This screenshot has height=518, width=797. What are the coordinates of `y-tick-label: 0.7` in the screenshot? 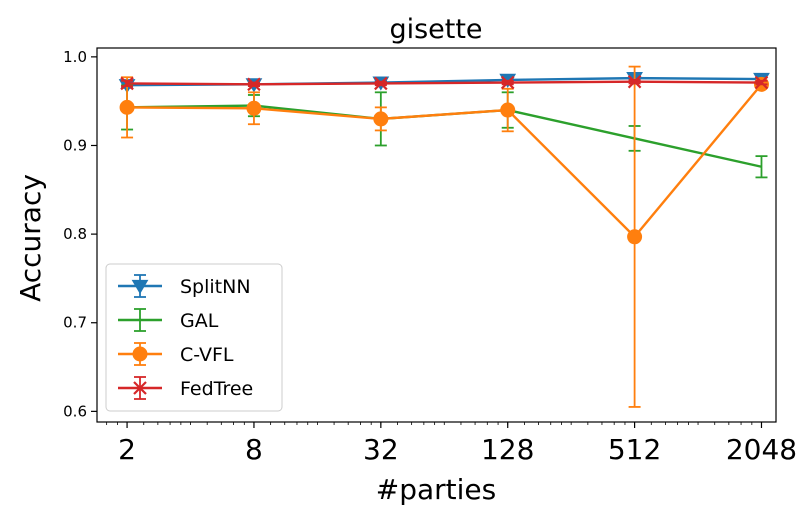 It's located at (75, 323).